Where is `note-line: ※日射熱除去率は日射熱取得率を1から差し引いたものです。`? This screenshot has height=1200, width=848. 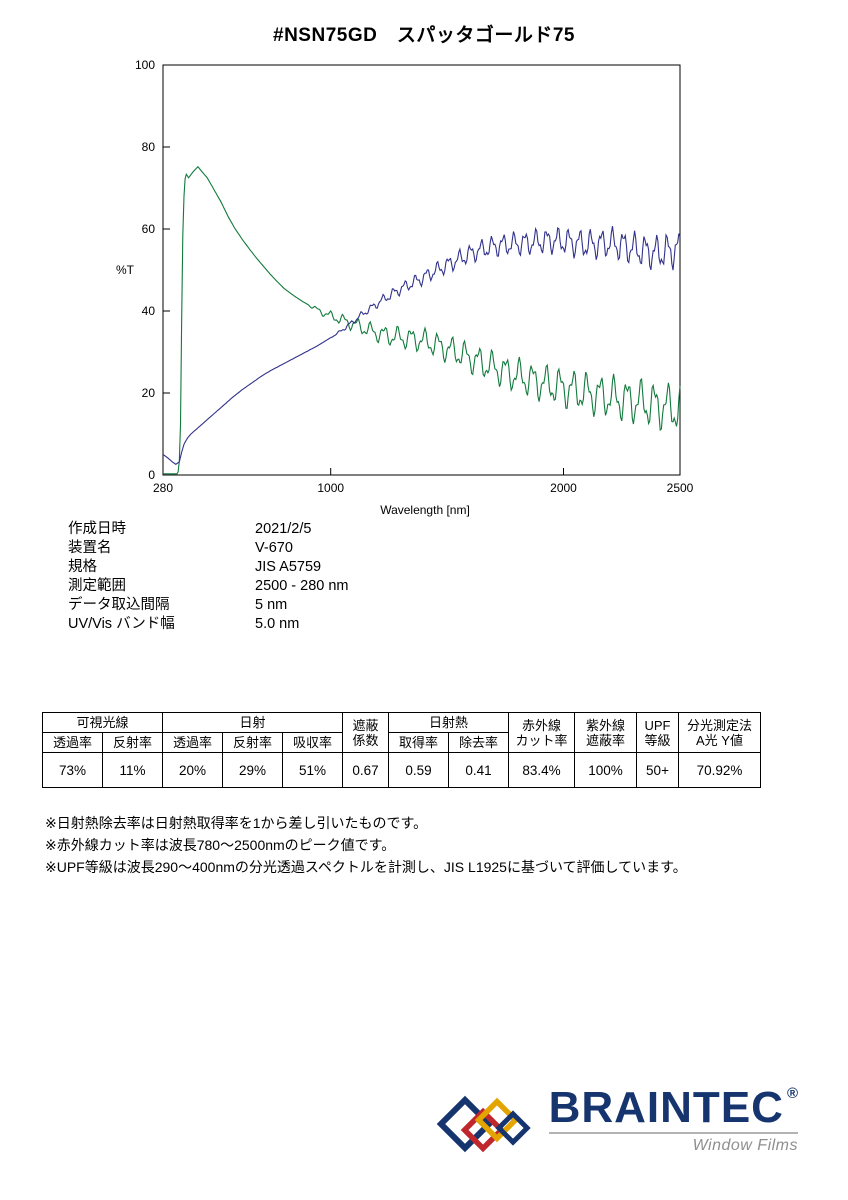
note-line: ※日射熱除去率は日射熱取得率を1から差し引いたものです。 is located at coordinates (236, 823).